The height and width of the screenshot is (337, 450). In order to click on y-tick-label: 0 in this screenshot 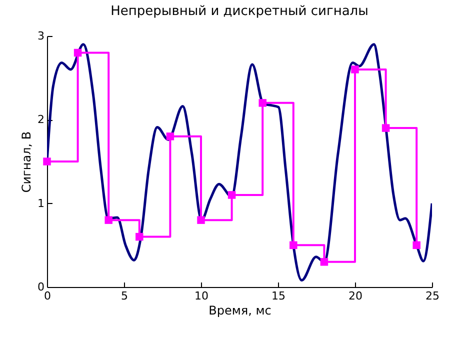, I will do `click(41, 287)`.